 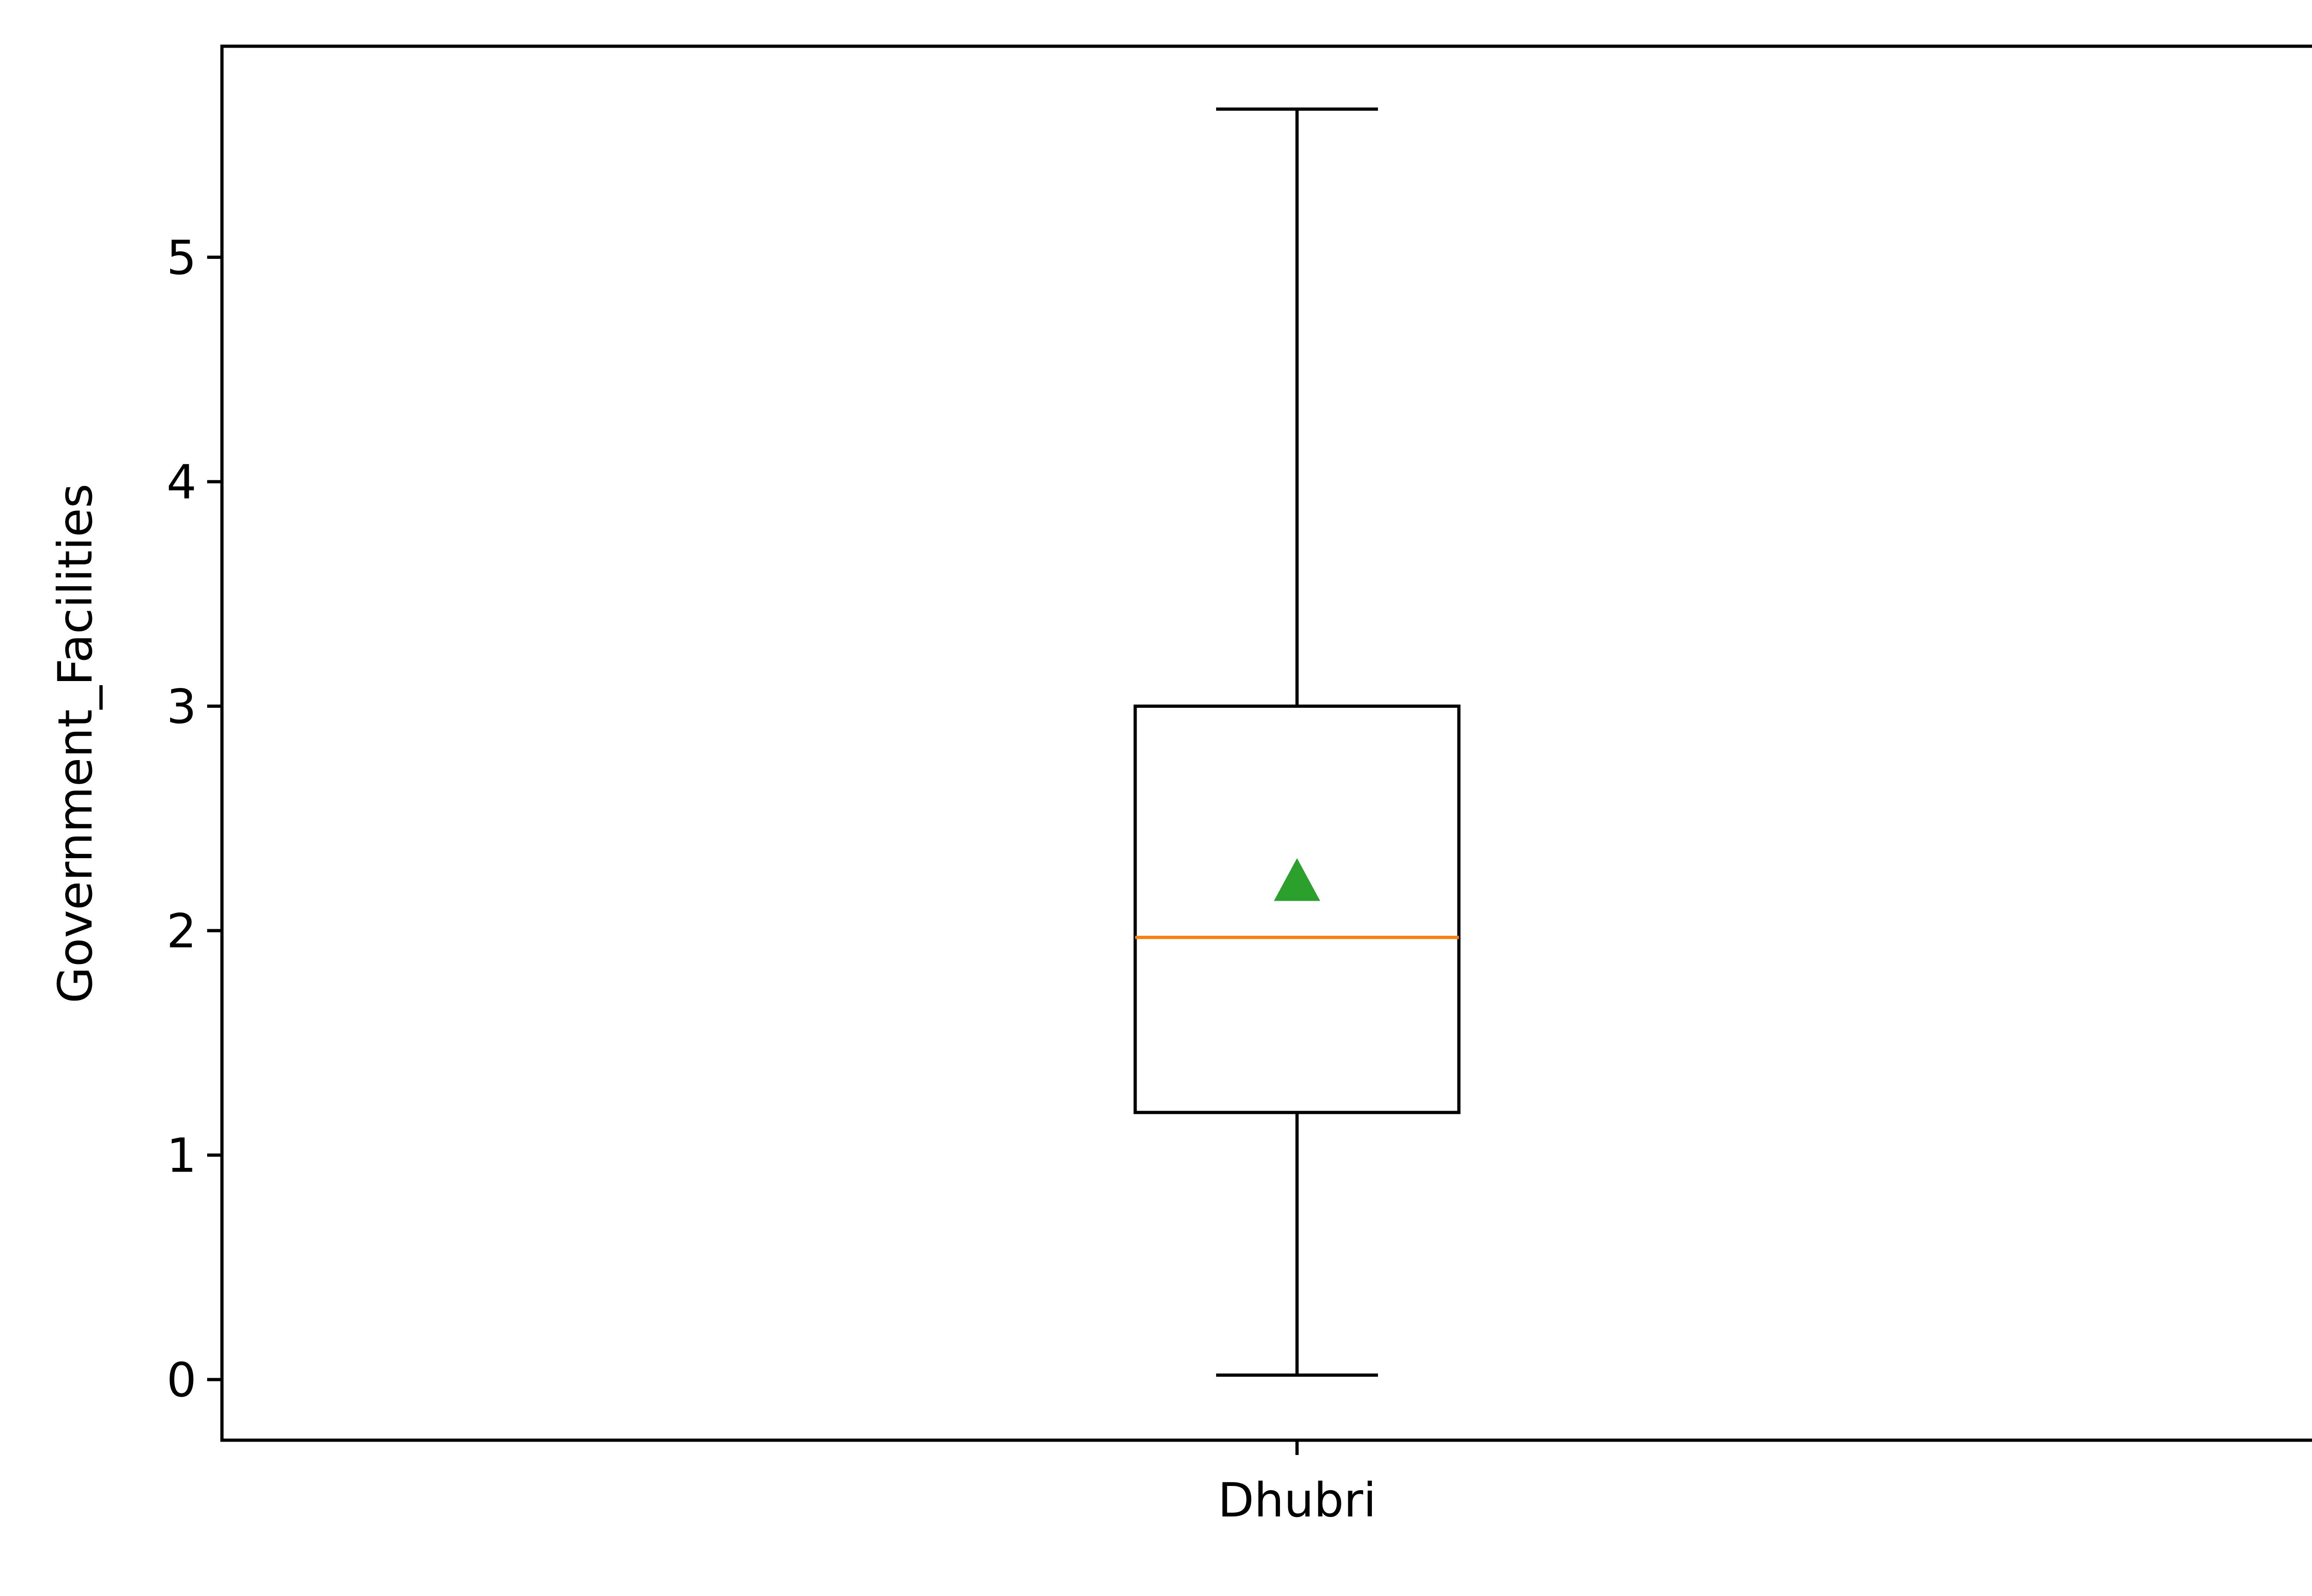 What do you see at coordinates (181, 1155) in the screenshot?
I see `y-tick-label: 1` at bounding box center [181, 1155].